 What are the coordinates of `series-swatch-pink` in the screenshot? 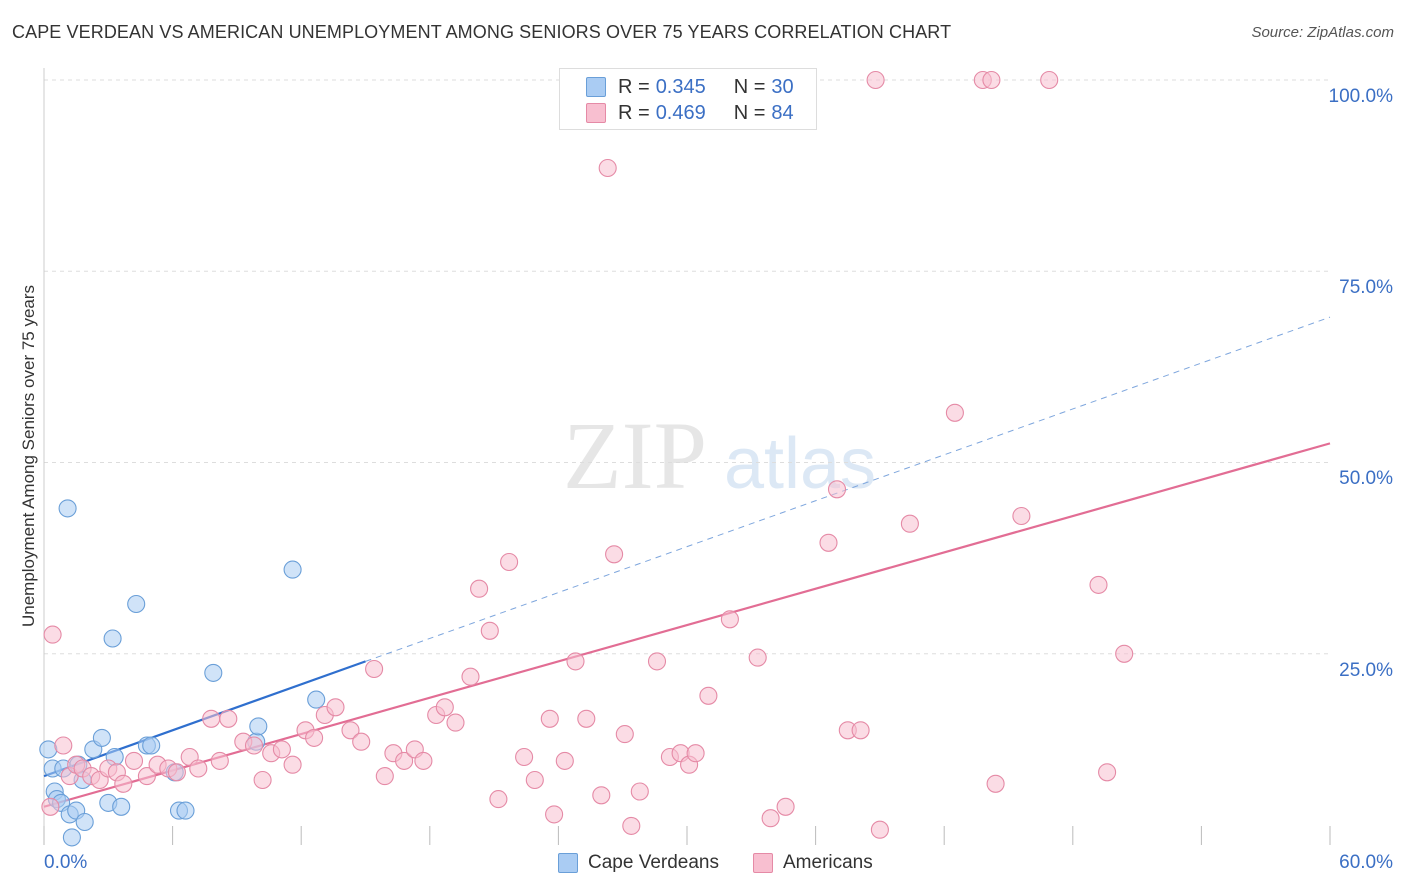 It's located at (763, 863).